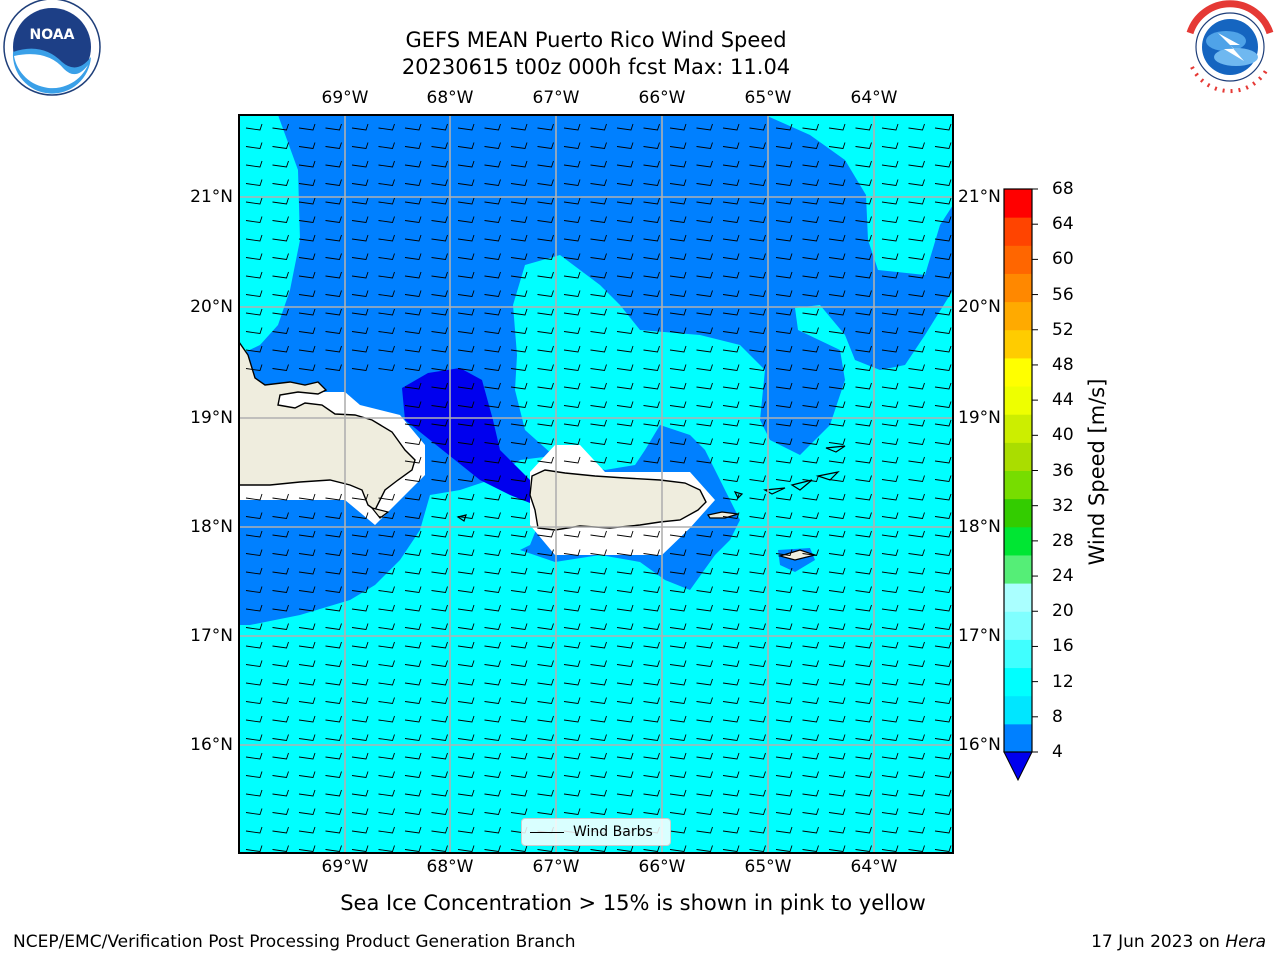 The width and height of the screenshot is (1280, 960). I want to click on colorbar-tick-label: 4, so click(1057, 752).